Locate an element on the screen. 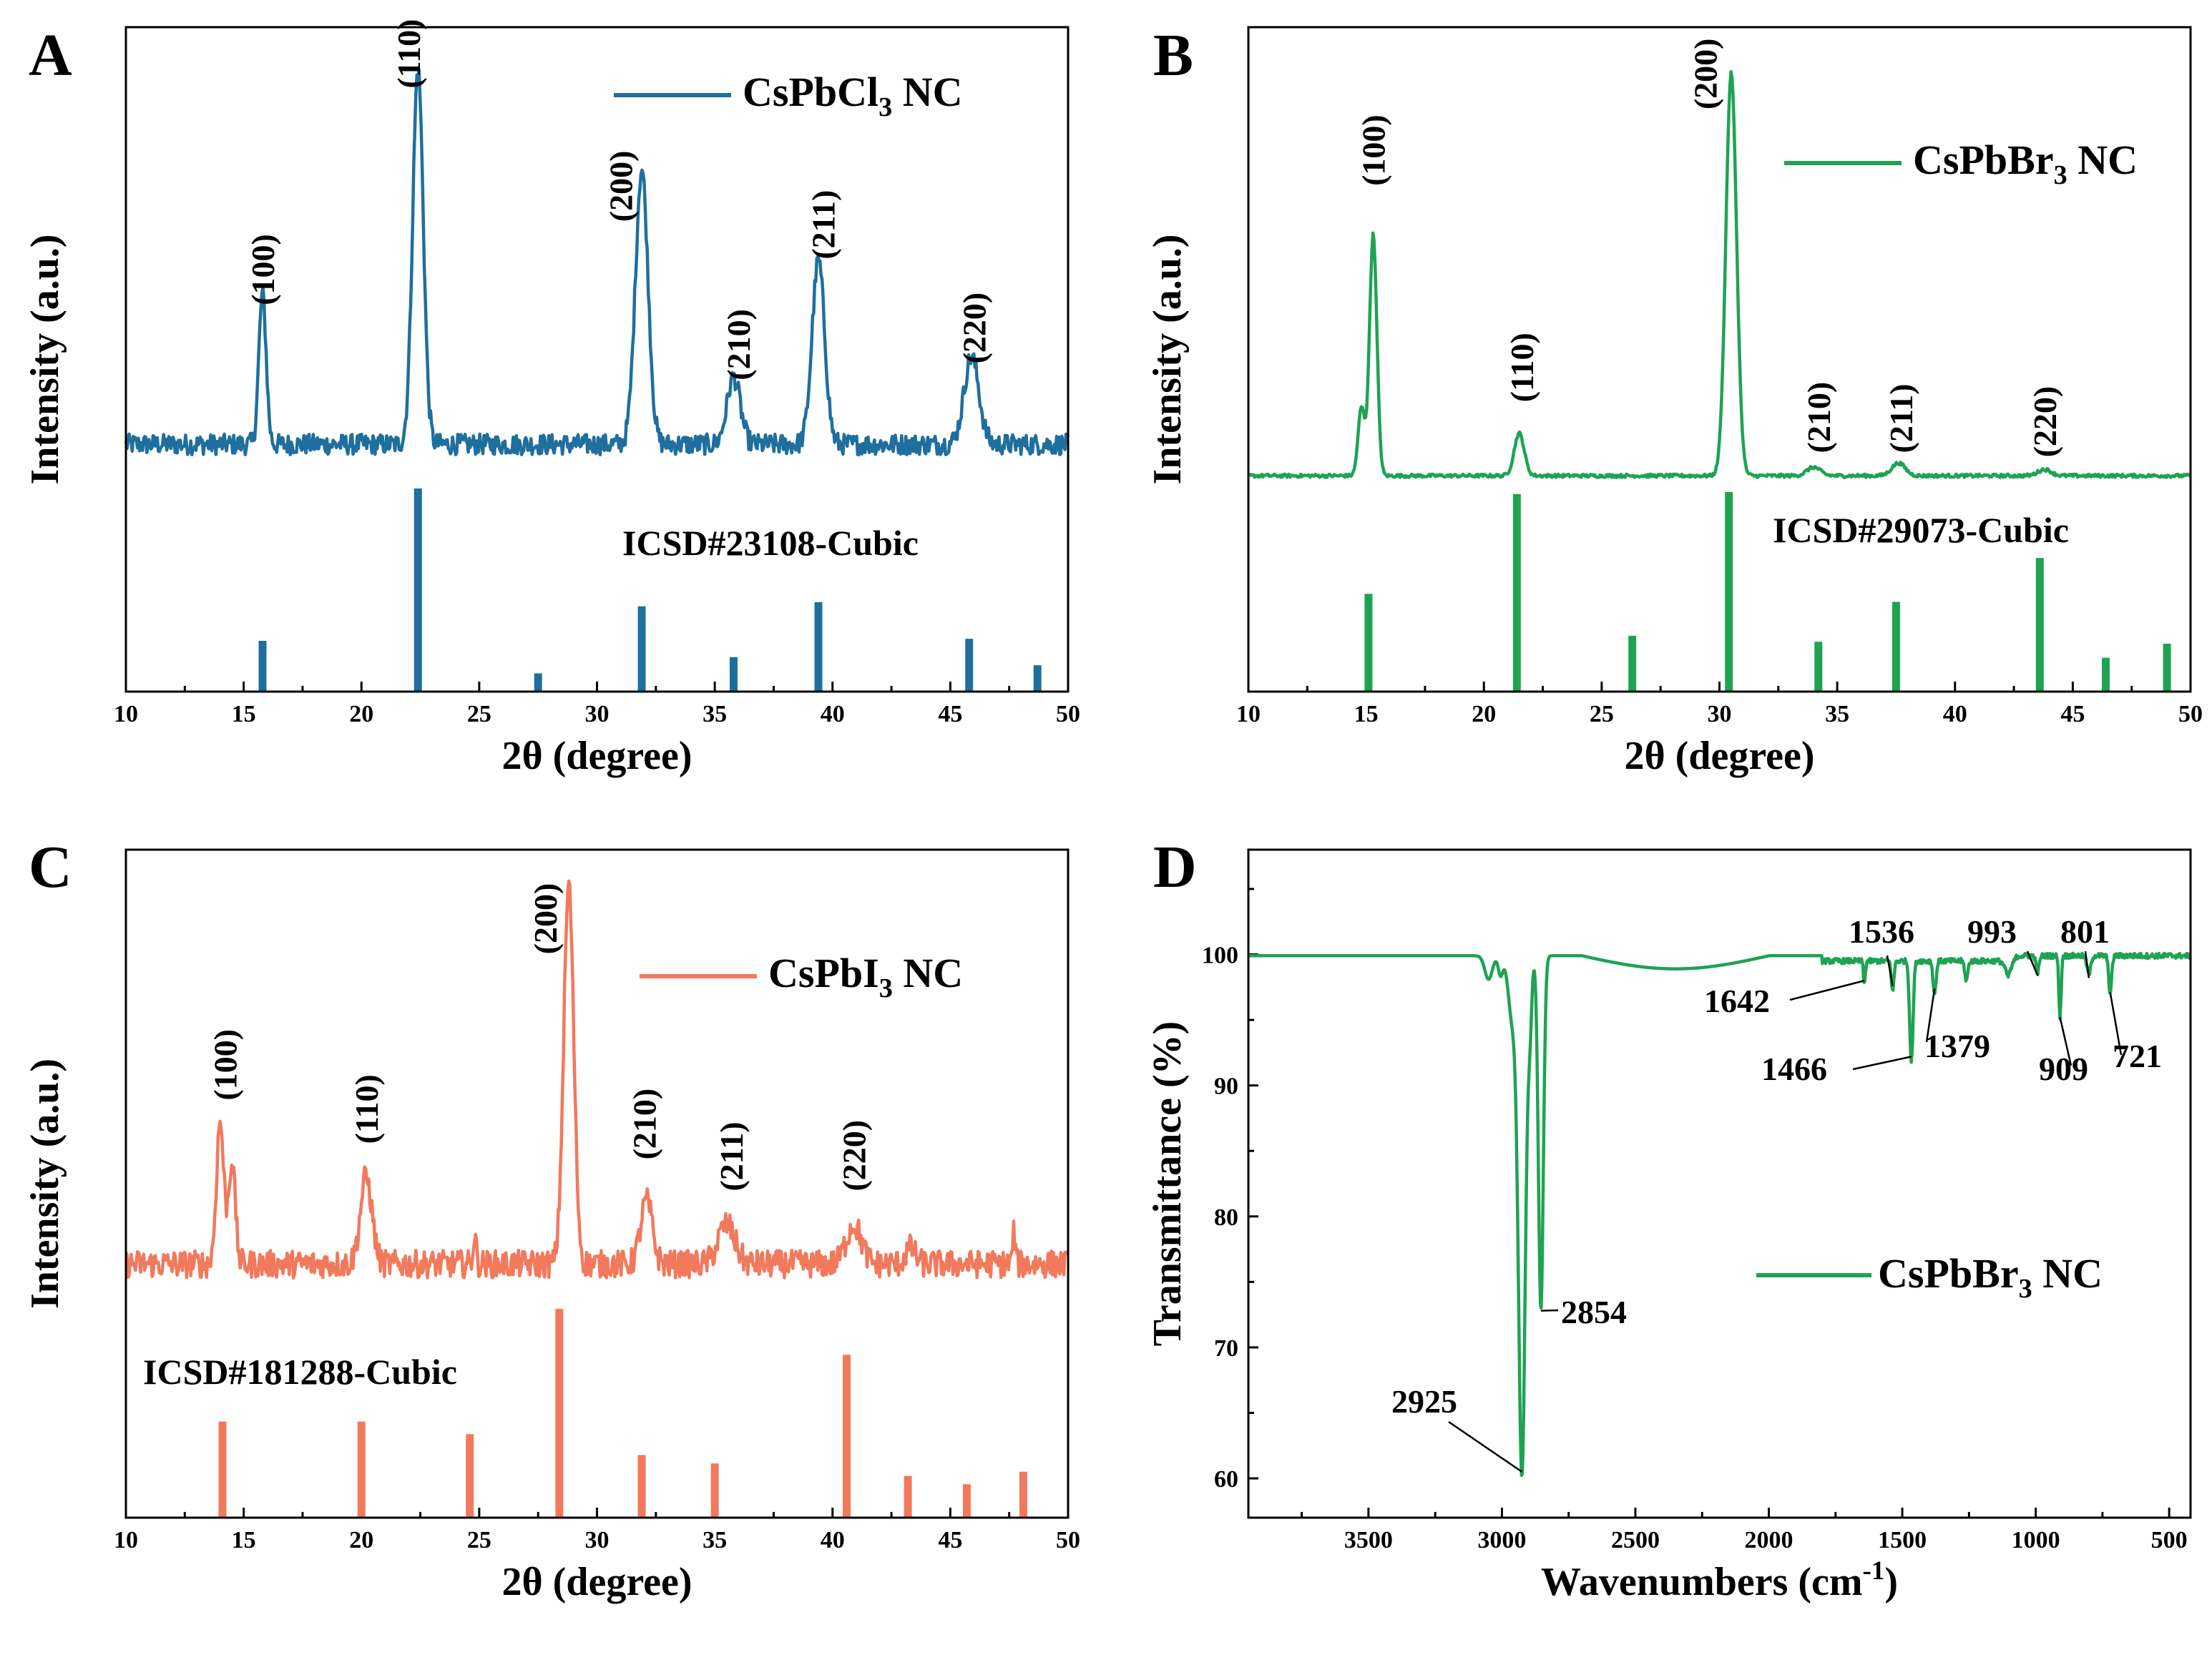  panel-label: D is located at coordinates (1175, 867).